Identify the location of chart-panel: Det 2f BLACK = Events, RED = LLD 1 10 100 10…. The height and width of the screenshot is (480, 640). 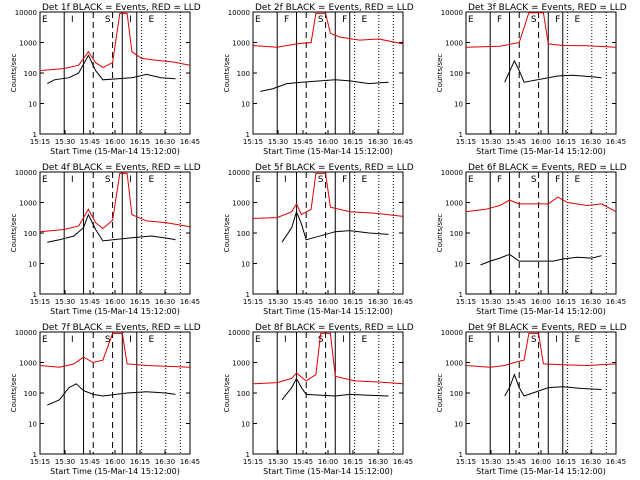
(318, 79).